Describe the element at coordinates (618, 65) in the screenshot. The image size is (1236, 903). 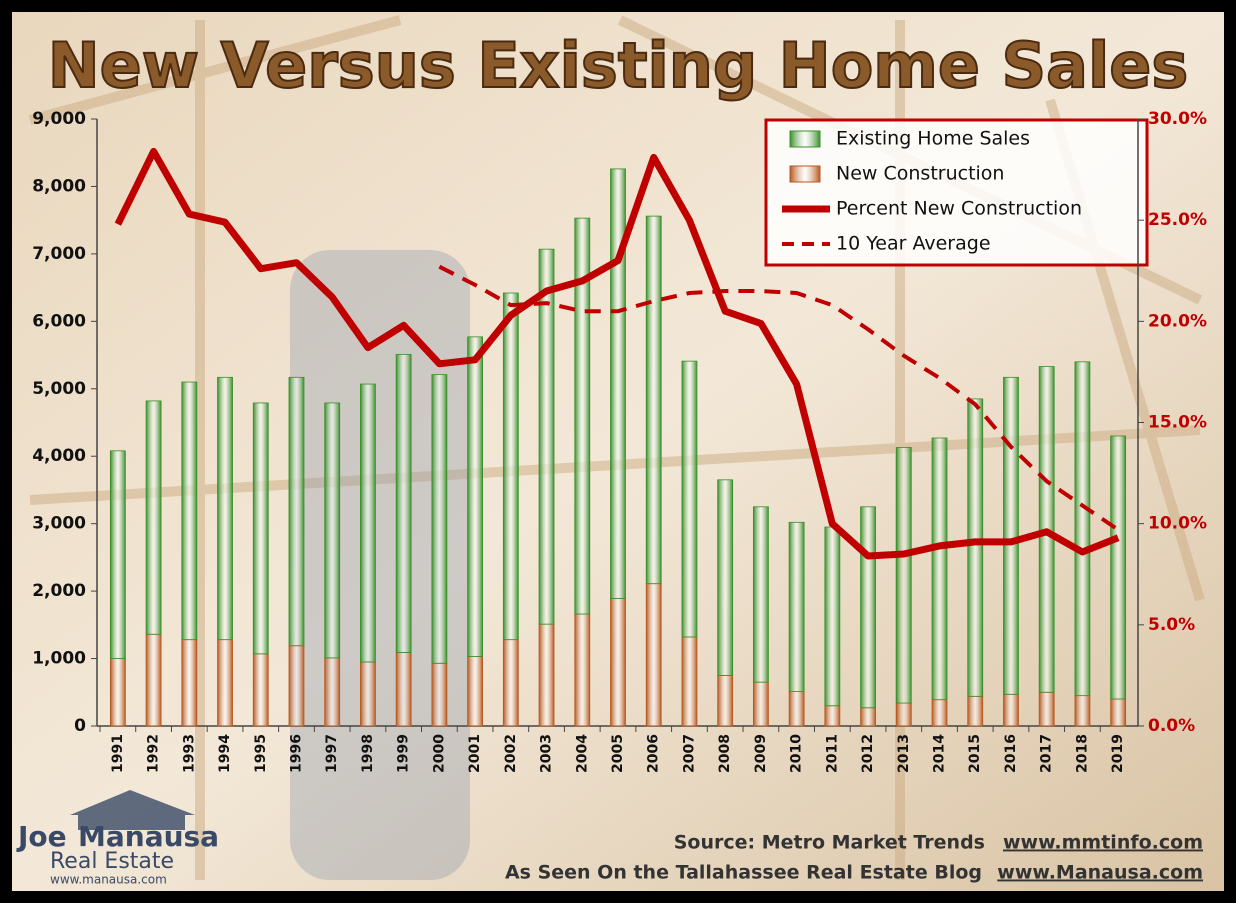
I see `chart-title: New Versus Existing Home Sales` at that location.